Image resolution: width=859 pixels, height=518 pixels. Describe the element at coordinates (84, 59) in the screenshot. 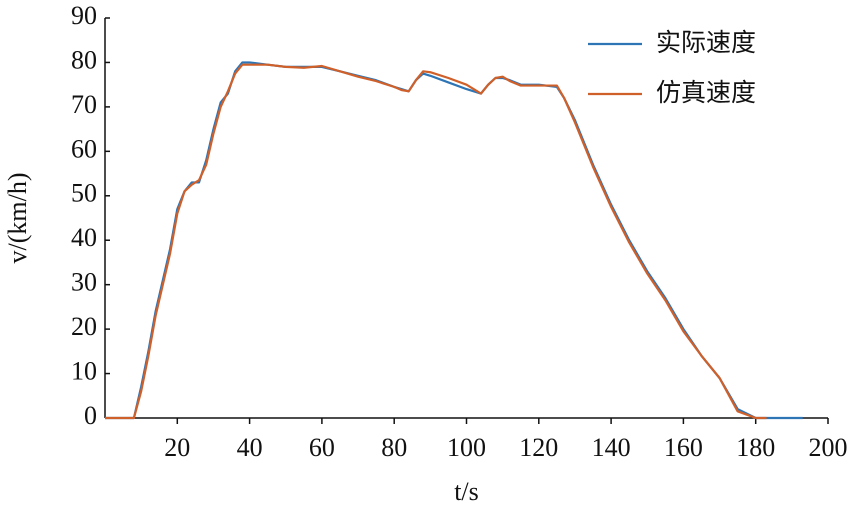

I see `y-tick-label: 80` at that location.